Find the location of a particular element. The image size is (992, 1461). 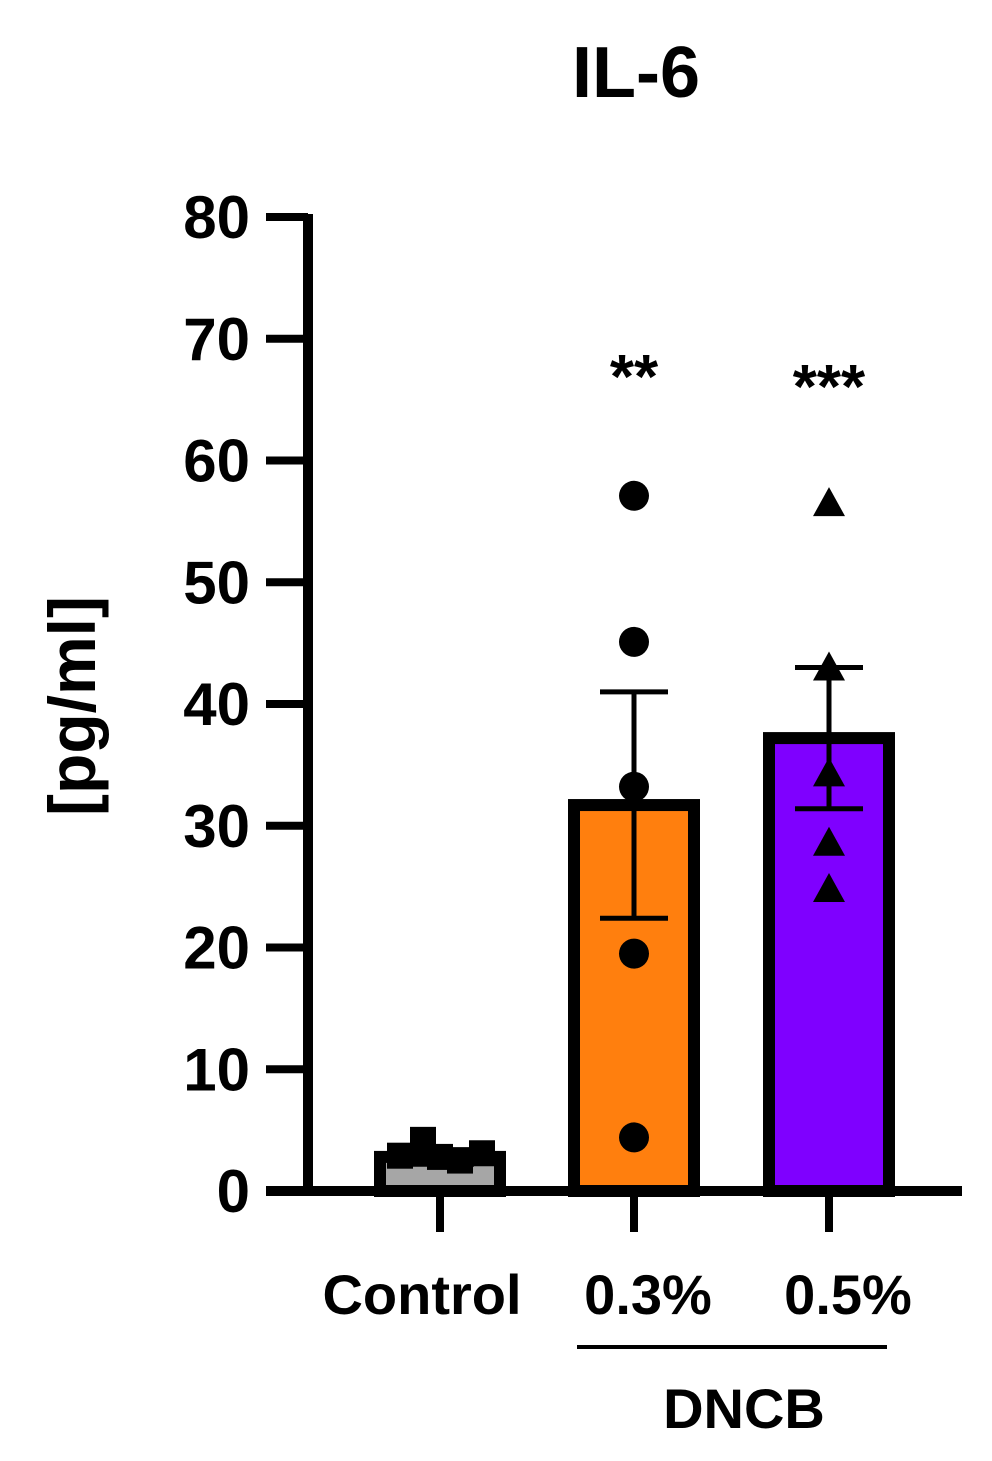

y-tick-label: 30 is located at coordinates (216, 826).